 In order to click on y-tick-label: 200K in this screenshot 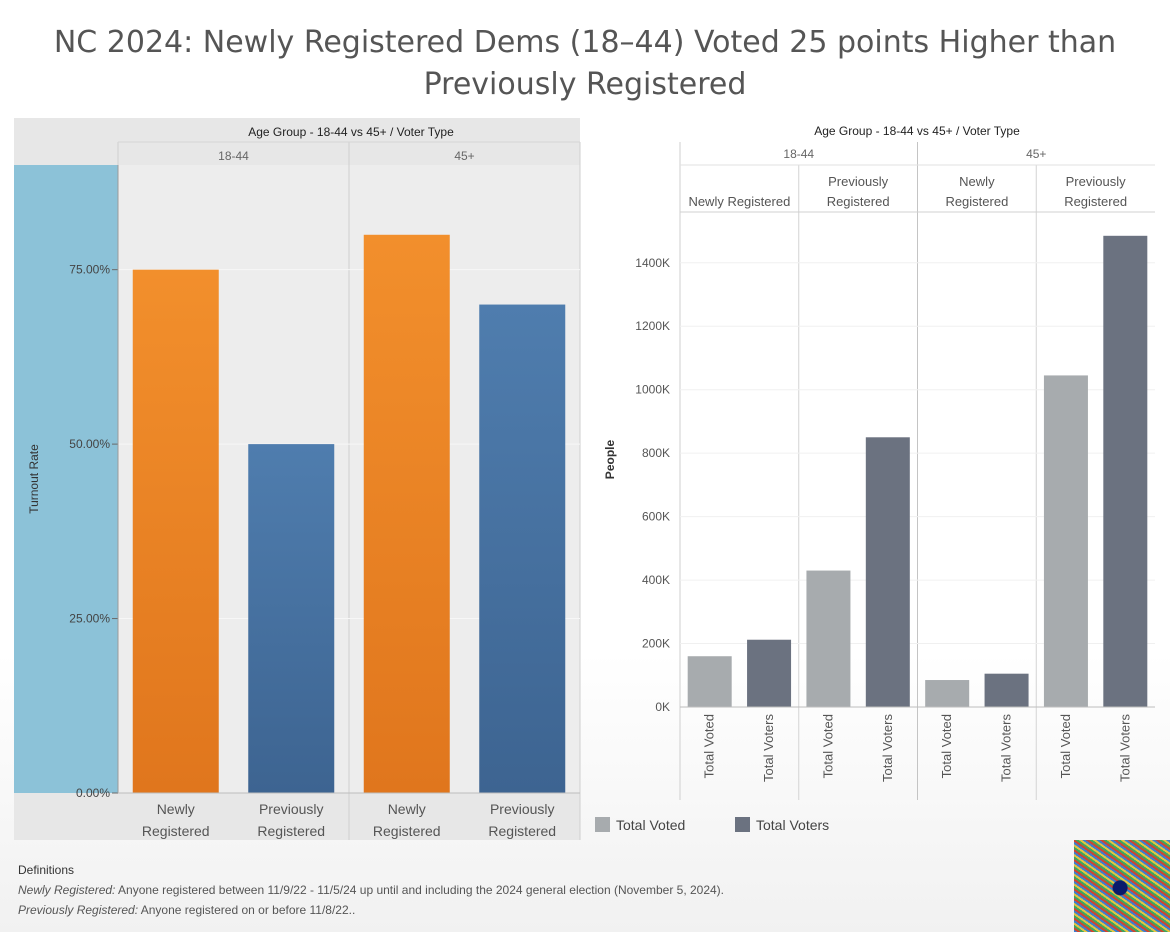, I will do `click(656, 644)`.